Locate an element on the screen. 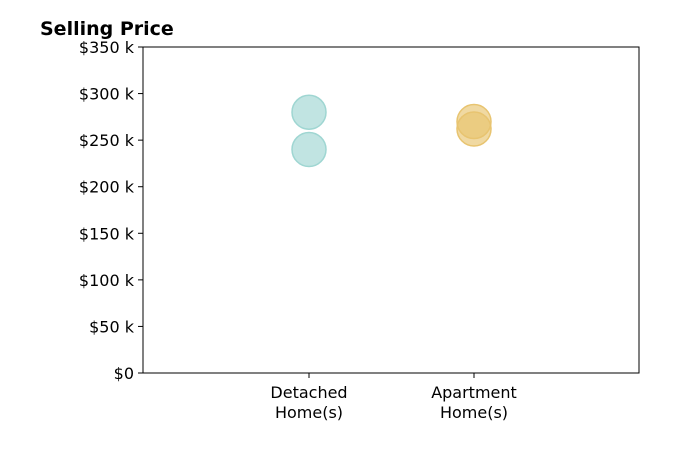 Image resolution: width=679 pixels, height=462 pixels. y-tick-label: $50 k is located at coordinates (112, 326).